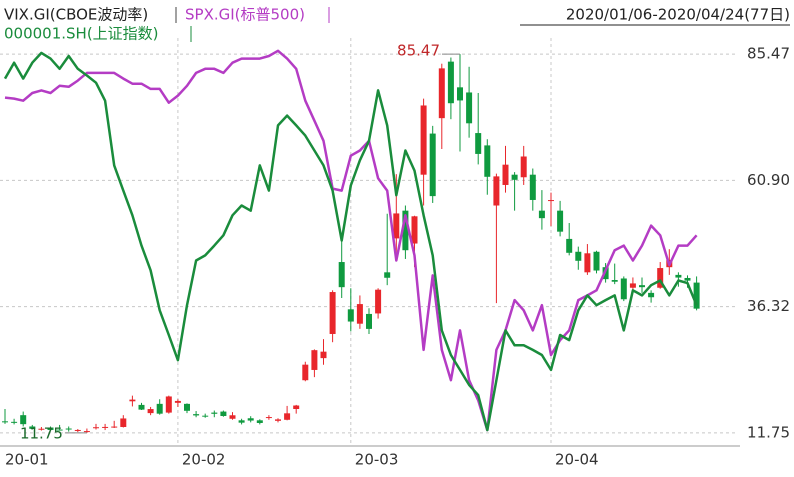 The height and width of the screenshot is (477, 794). I want to click on max-annotation: 85.47, so click(418, 51).